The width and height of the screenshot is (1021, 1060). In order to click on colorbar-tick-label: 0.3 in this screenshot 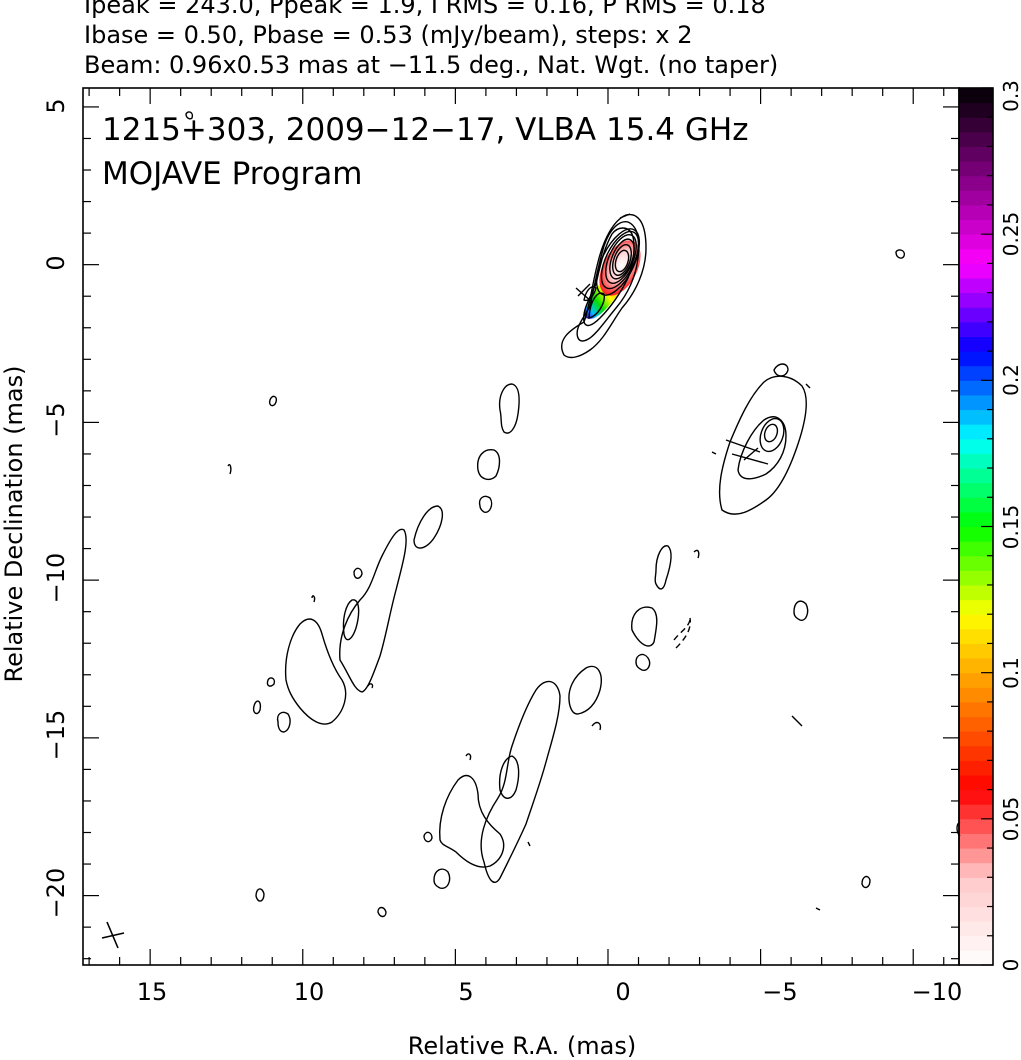, I will do `click(1010, 96)`.